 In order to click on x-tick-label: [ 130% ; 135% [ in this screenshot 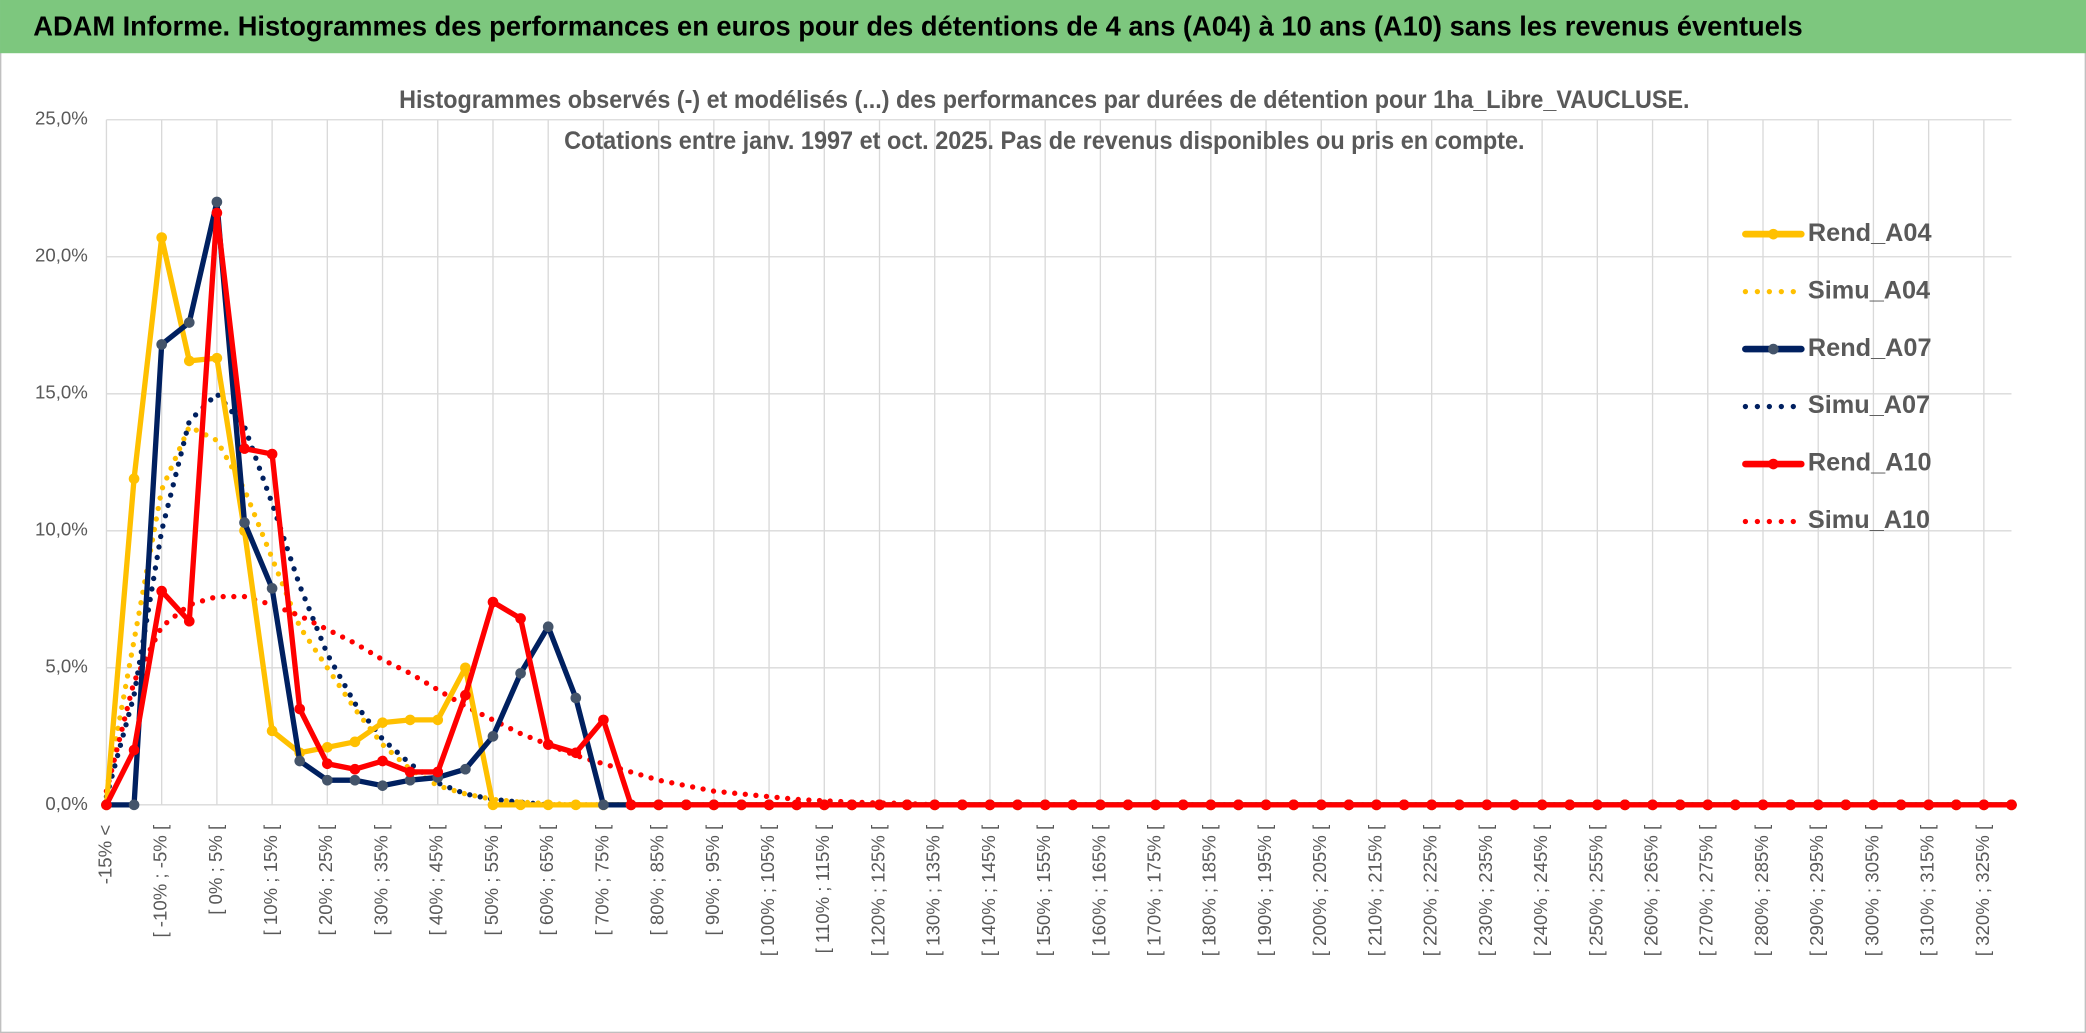, I will do `click(933, 890)`.